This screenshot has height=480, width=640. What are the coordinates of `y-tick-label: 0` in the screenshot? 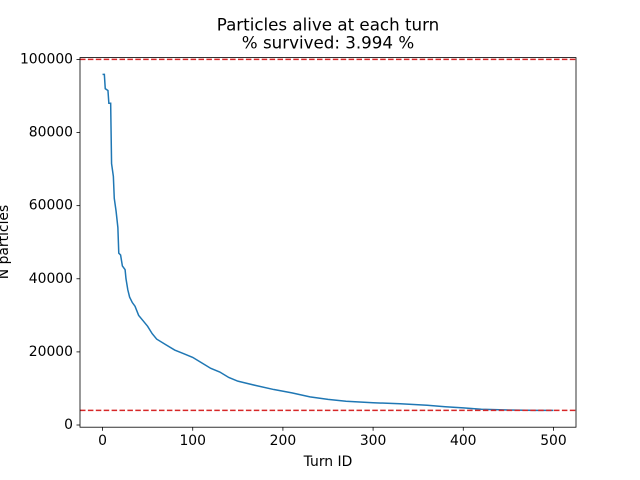 It's located at (68, 425).